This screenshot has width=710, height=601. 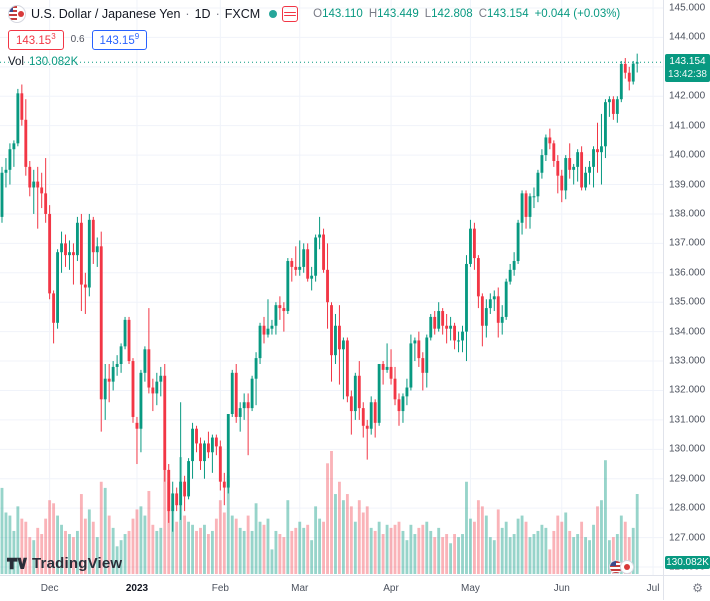 I want to click on price-tick-label: 127.000, so click(x=687, y=538).